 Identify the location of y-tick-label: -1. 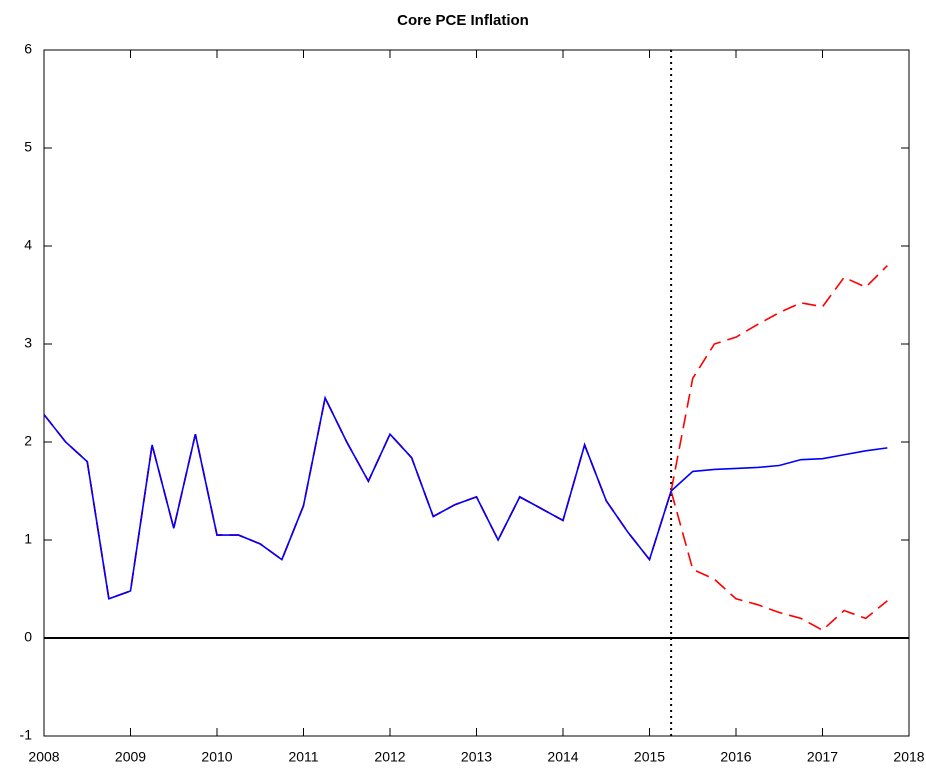
(26, 735).